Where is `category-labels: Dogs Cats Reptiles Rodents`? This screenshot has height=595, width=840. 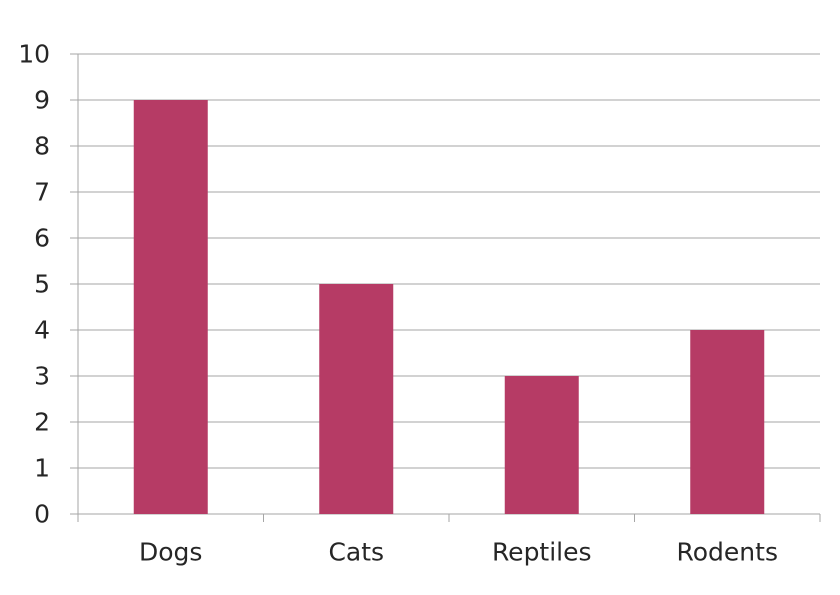 category-labels: Dogs Cats Reptiles Rodents is located at coordinates (458, 552).